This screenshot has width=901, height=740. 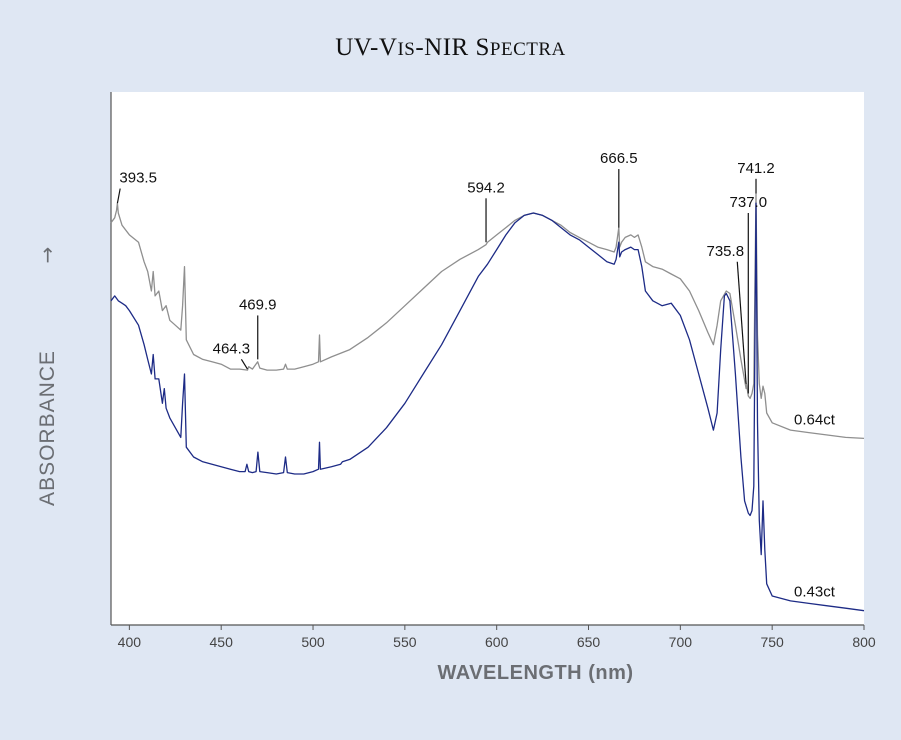 What do you see at coordinates (366, 47) in the screenshot?
I see `chart-title-part: UV-V` at bounding box center [366, 47].